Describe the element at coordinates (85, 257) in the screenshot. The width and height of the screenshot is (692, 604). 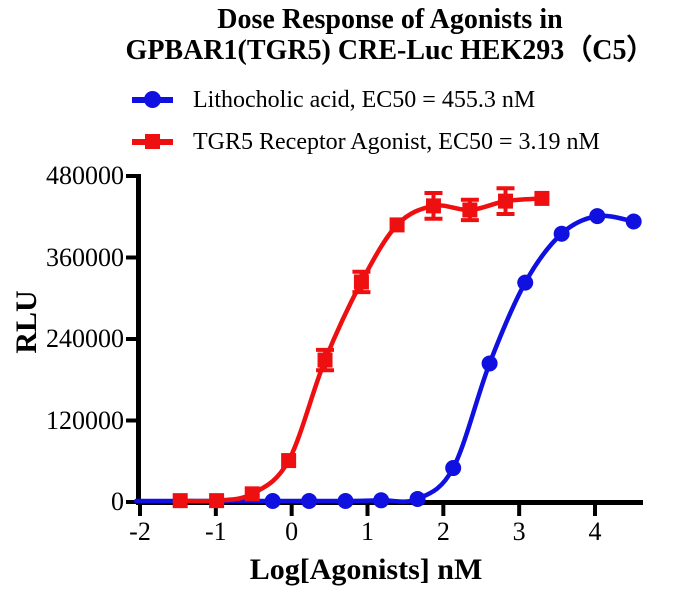
I see `y-tick-label: 360000` at that location.